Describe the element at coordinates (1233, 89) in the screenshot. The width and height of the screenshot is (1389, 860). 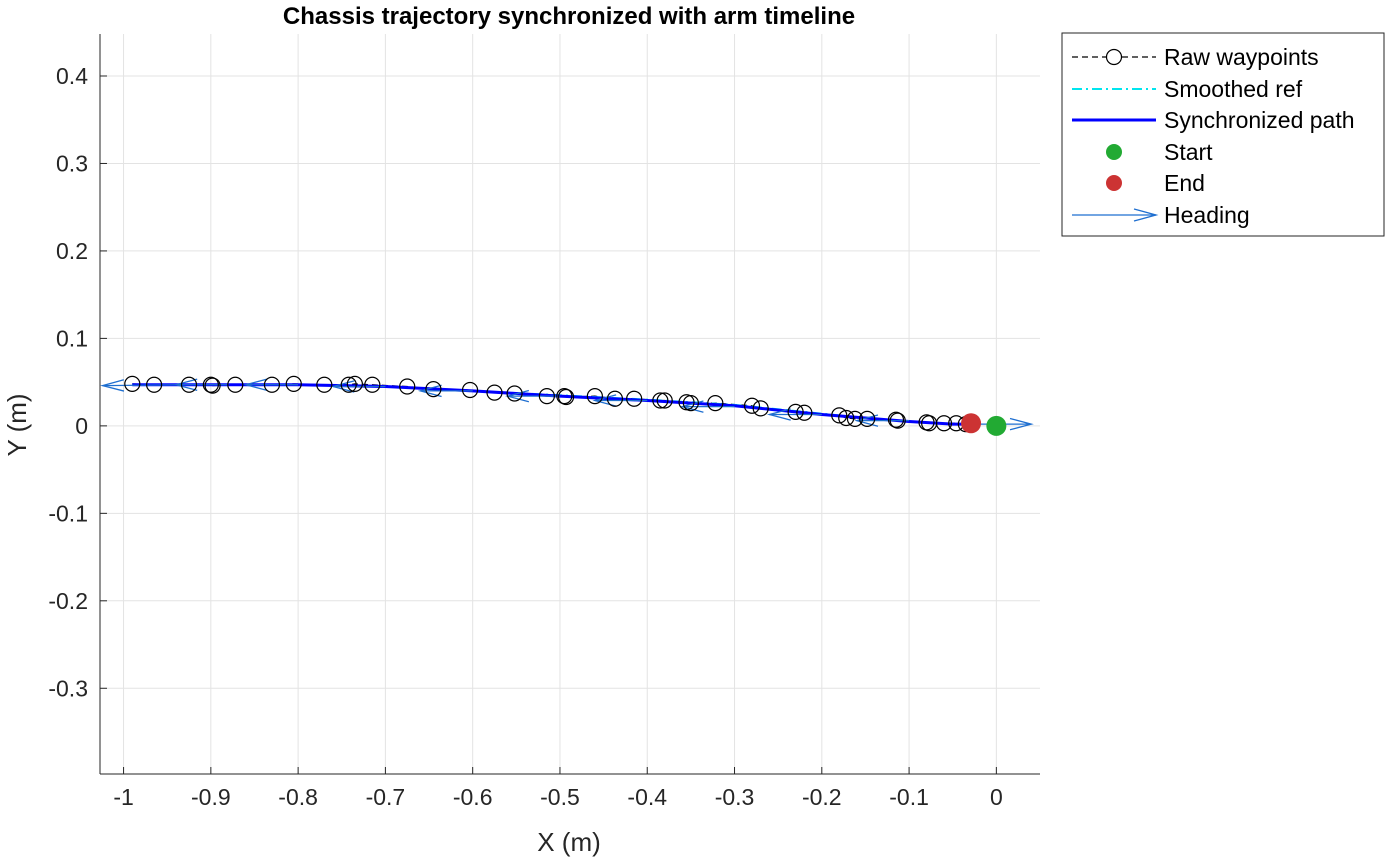
I see `legend-label: Smoothed ref` at that location.